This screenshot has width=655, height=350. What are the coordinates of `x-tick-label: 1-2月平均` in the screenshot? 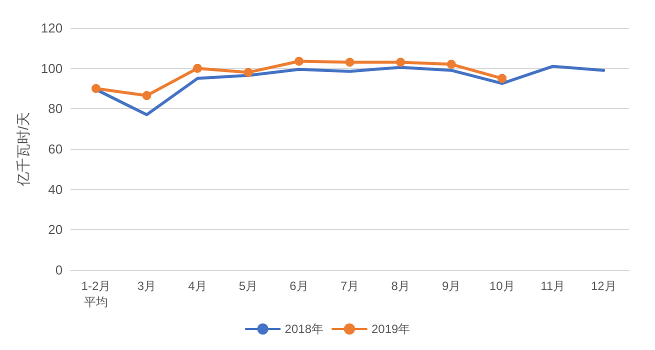 It's located at (96, 294).